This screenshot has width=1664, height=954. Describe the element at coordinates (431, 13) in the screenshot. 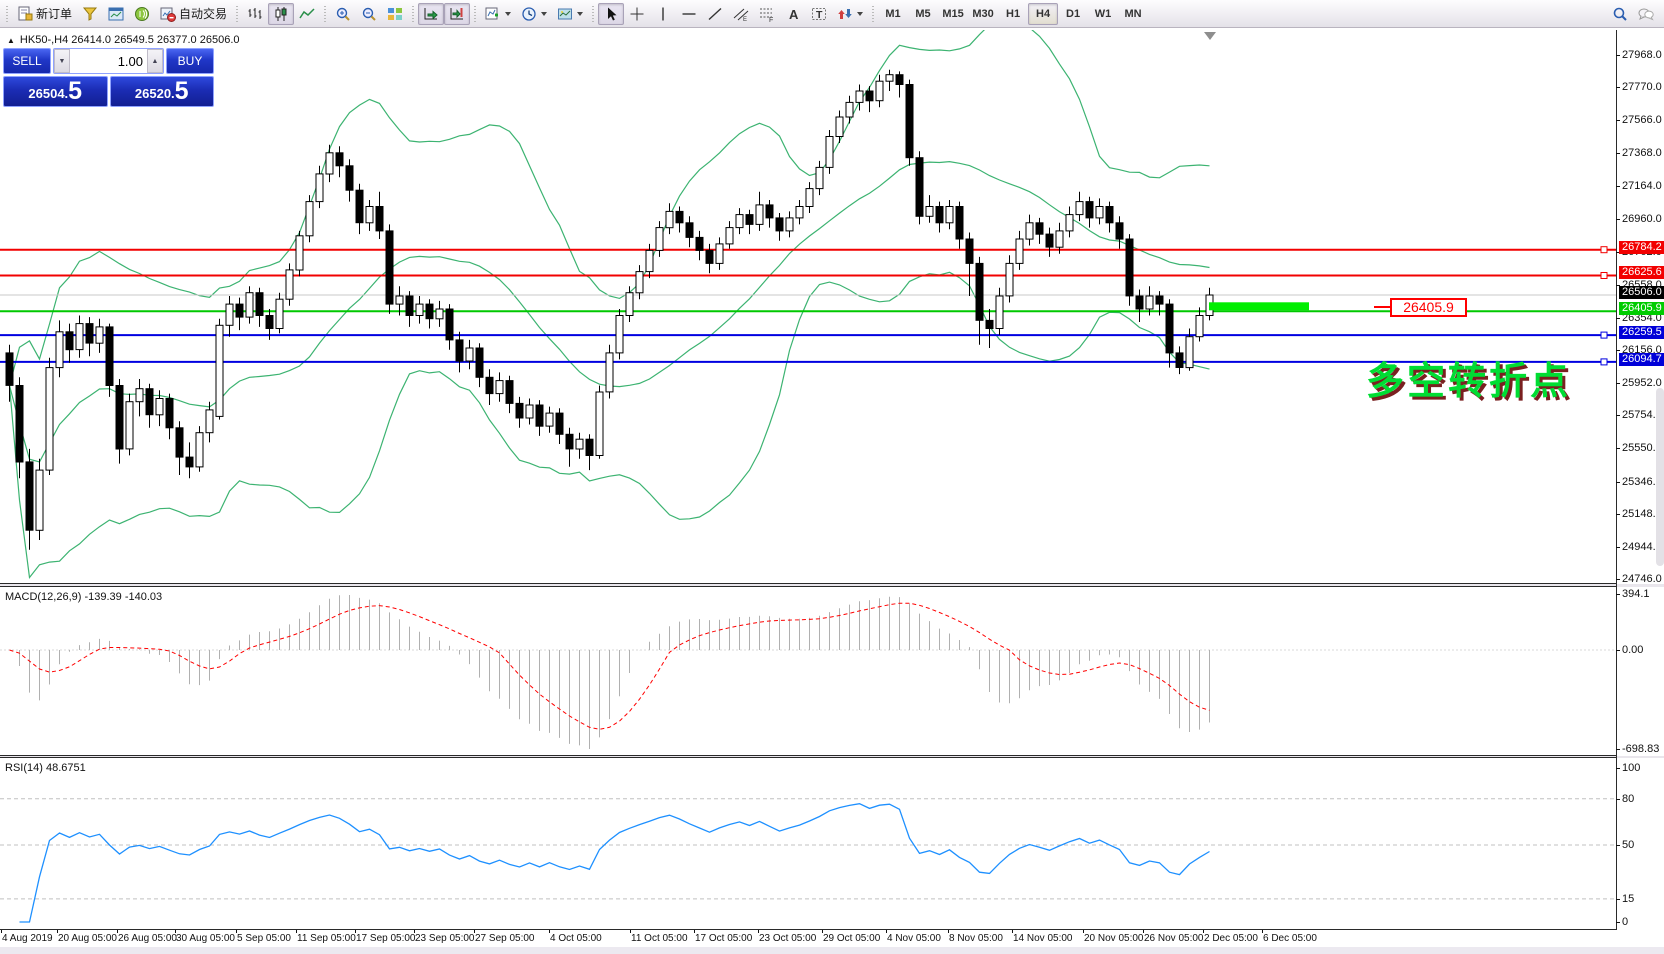

I see `auto-scroll-button` at that location.